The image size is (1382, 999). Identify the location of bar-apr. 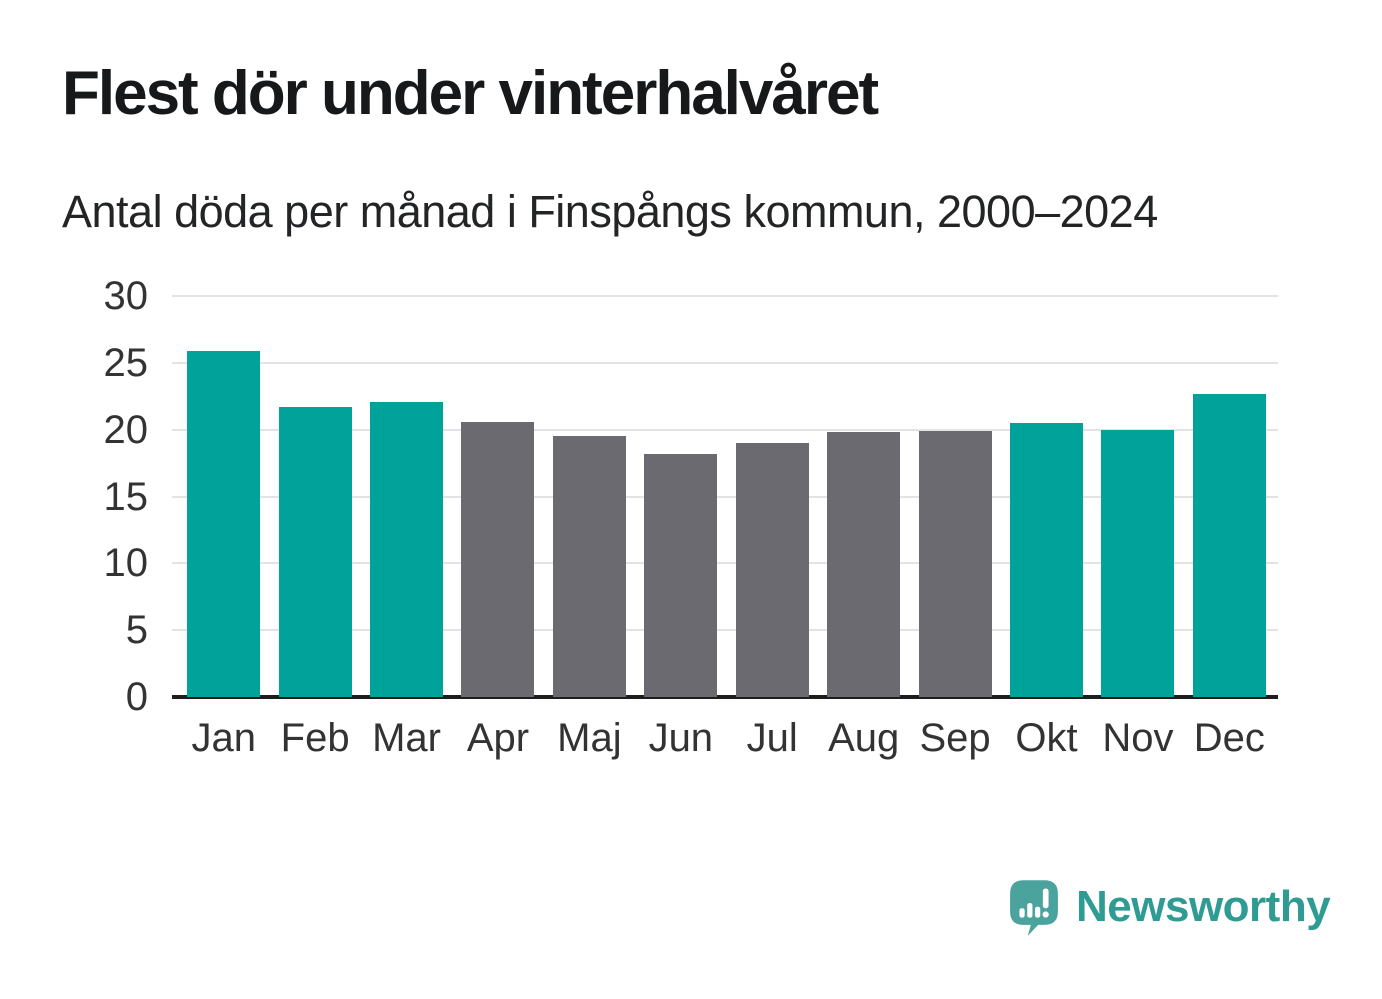
(498, 559).